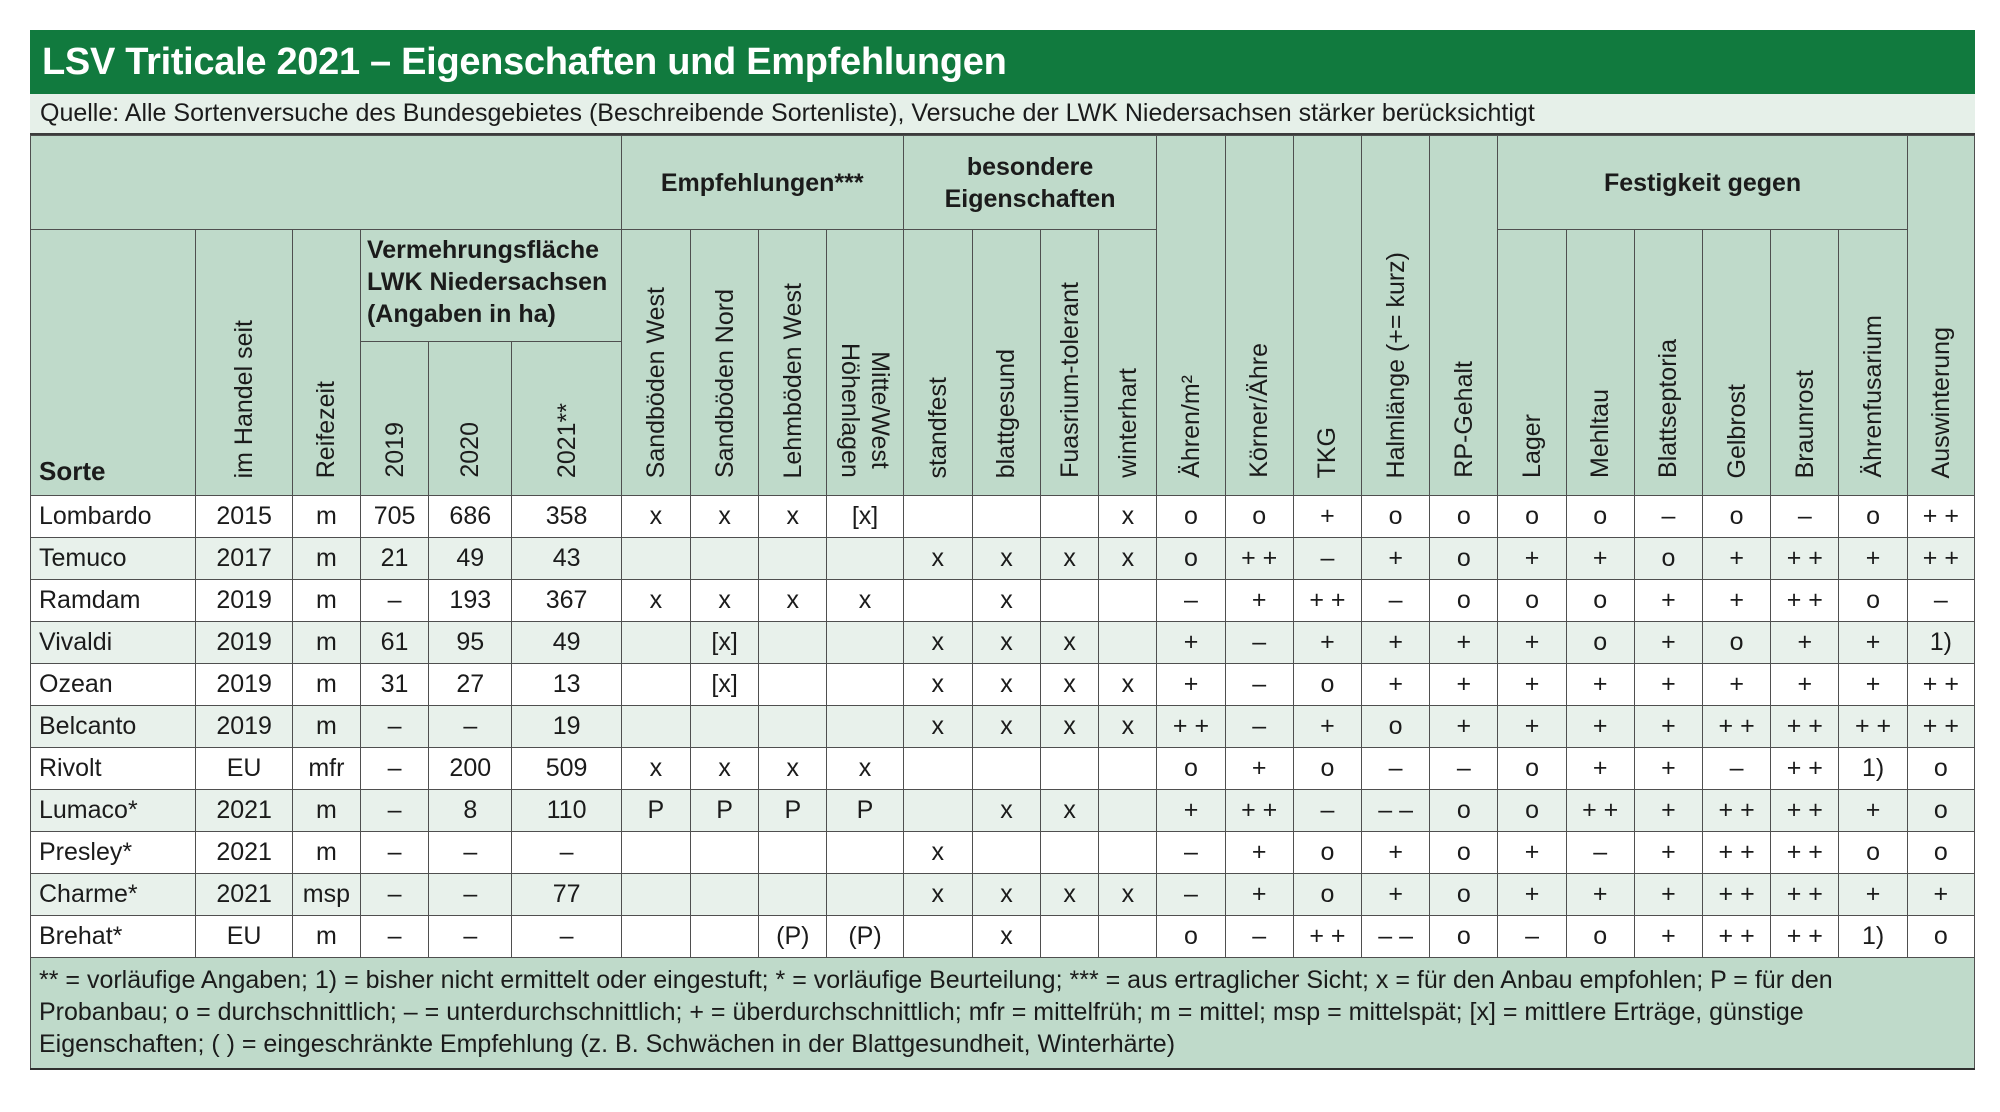  Describe the element at coordinates (762, 182) in the screenshot. I see `group-empfehlungen: Empfehlungen***` at that location.